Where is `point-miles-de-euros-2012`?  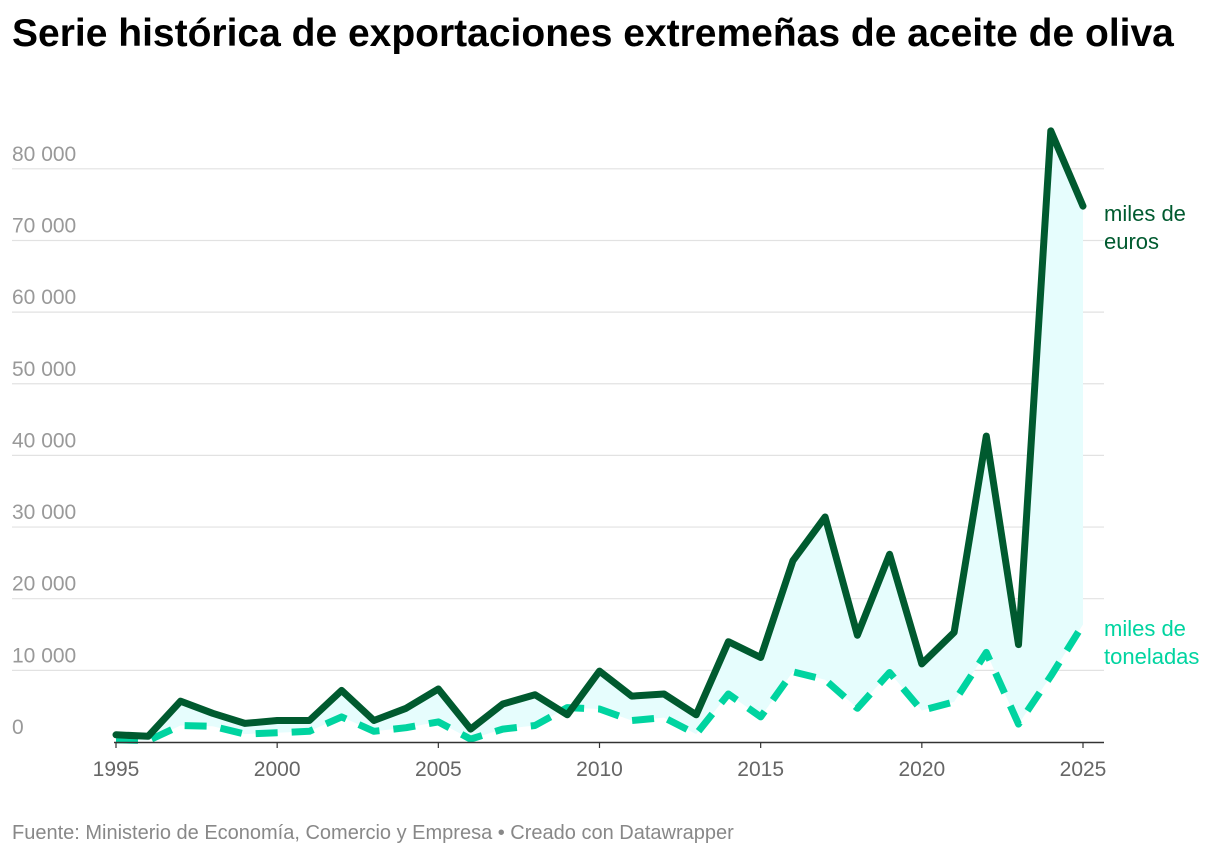 point-miles-de-euros-2012 is located at coordinates (663, 693).